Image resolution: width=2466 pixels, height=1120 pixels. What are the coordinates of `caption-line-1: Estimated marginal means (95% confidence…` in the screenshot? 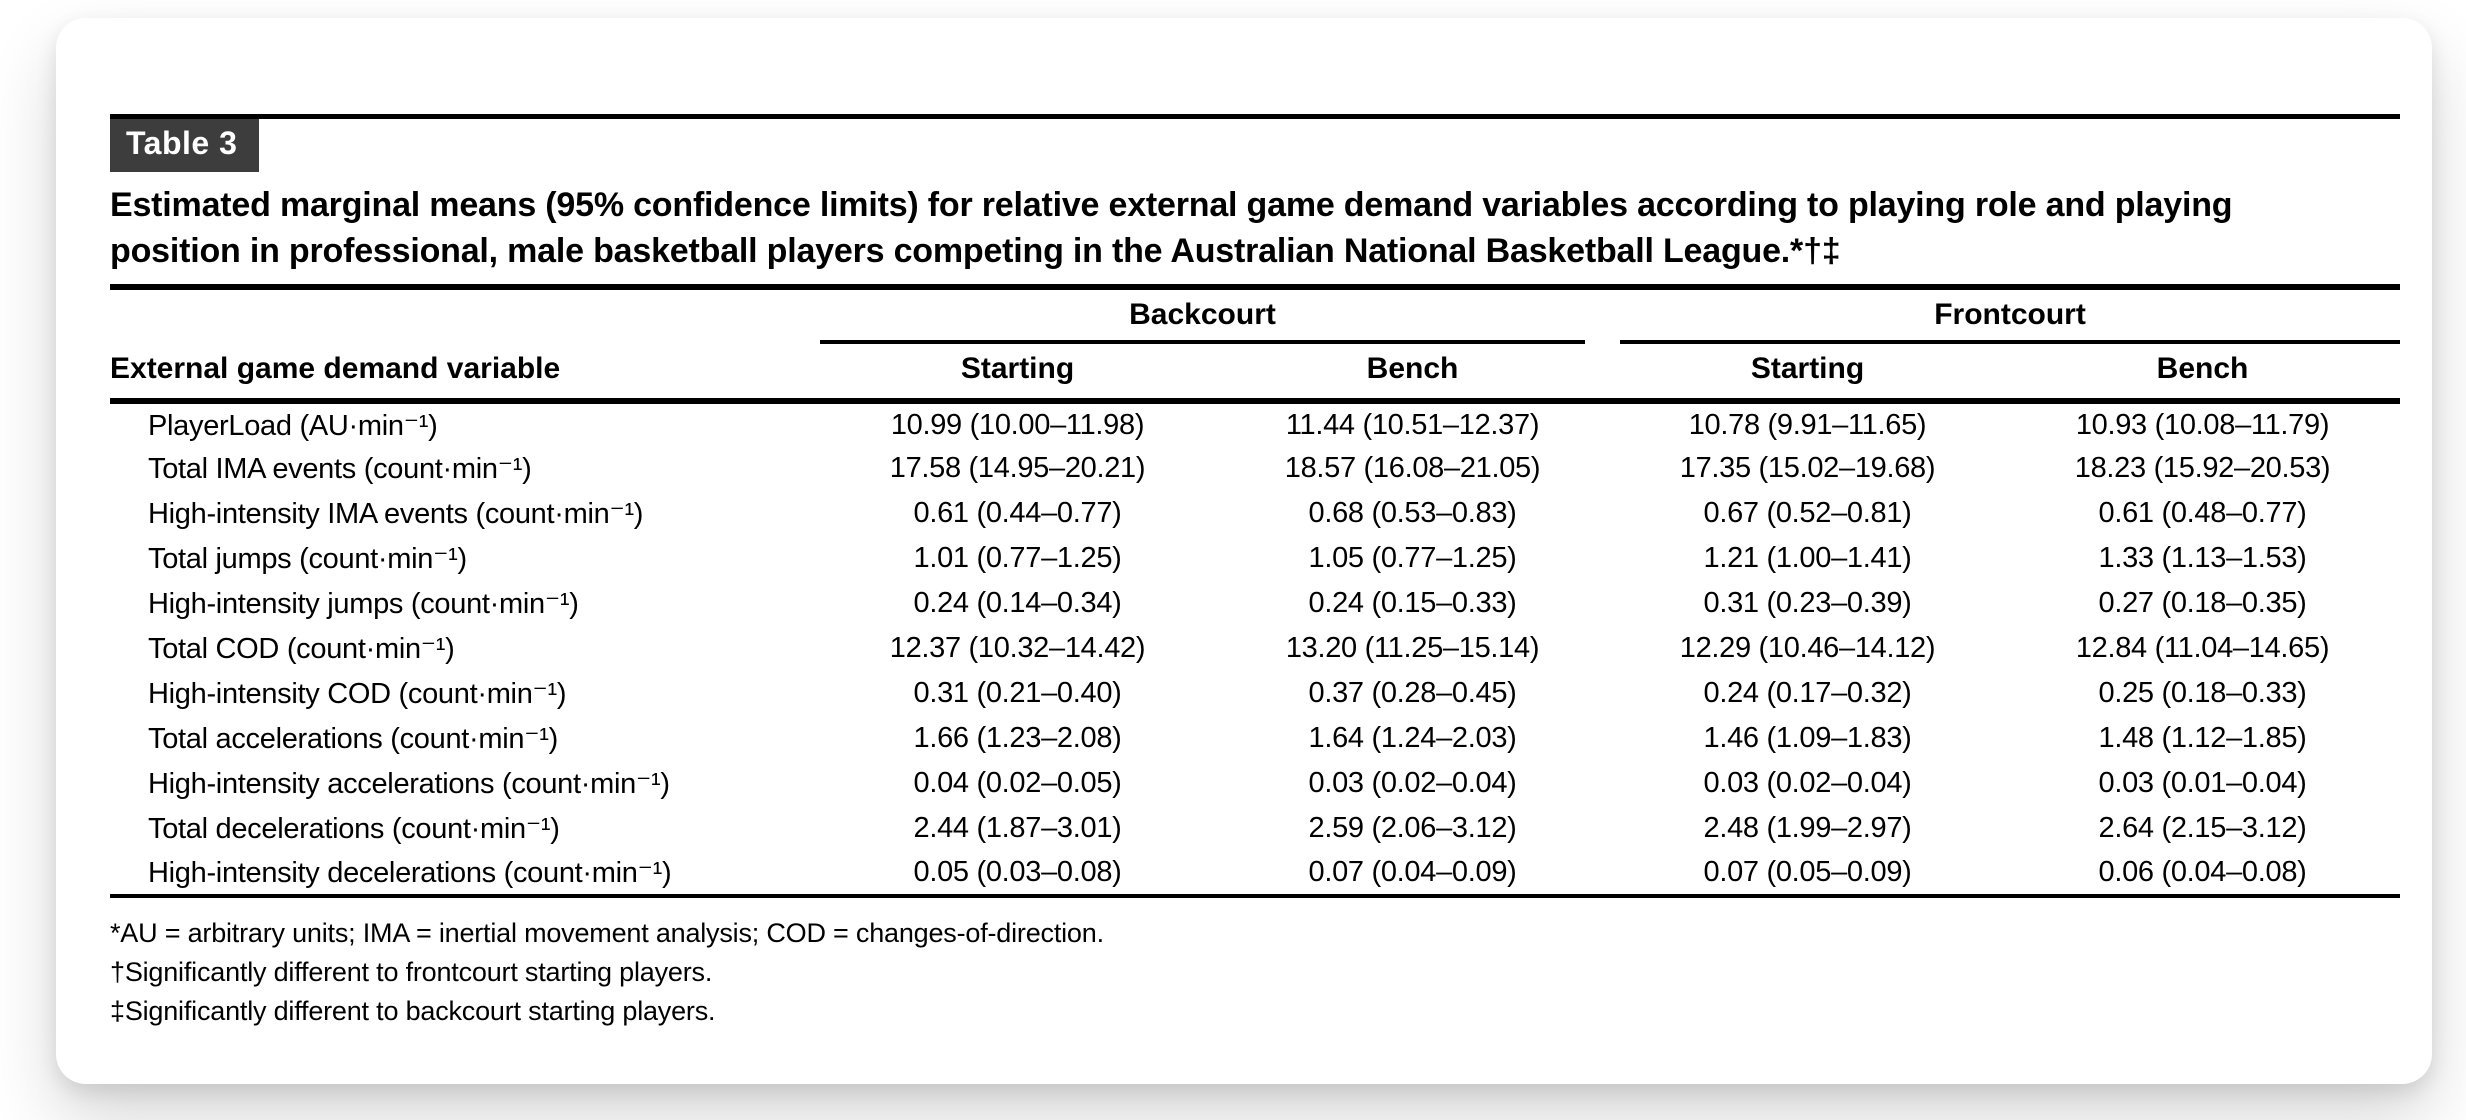 It's located at (1171, 205).